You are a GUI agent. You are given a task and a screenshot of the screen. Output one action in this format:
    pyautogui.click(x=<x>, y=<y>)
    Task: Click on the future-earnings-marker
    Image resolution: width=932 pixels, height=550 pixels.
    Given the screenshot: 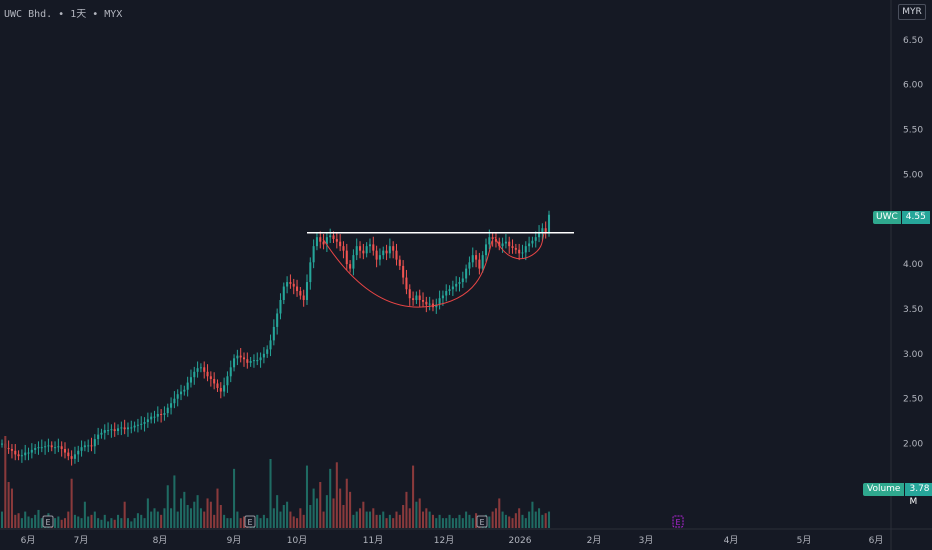 What is the action you would take?
    pyautogui.click(x=678, y=521)
    